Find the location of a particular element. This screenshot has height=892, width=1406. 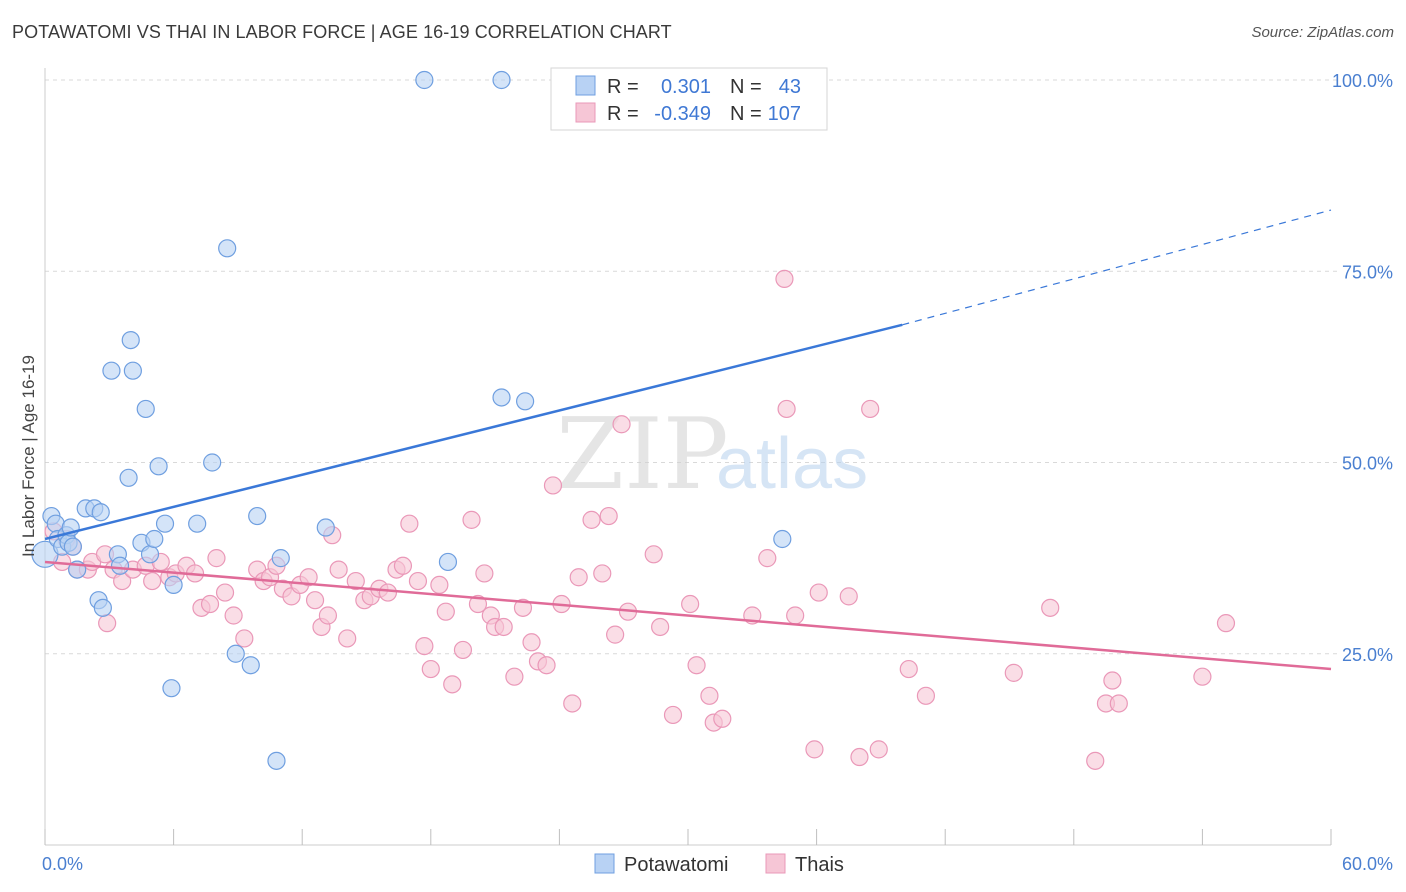

y-axis-label: In Labor Force | Age 16-19 is located at coordinates (28, 456).